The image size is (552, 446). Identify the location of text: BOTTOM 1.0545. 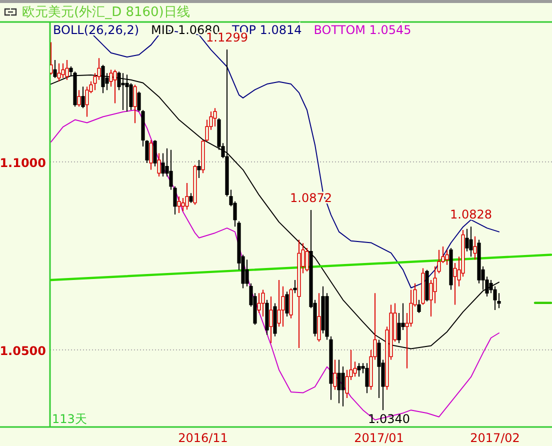
(363, 30).